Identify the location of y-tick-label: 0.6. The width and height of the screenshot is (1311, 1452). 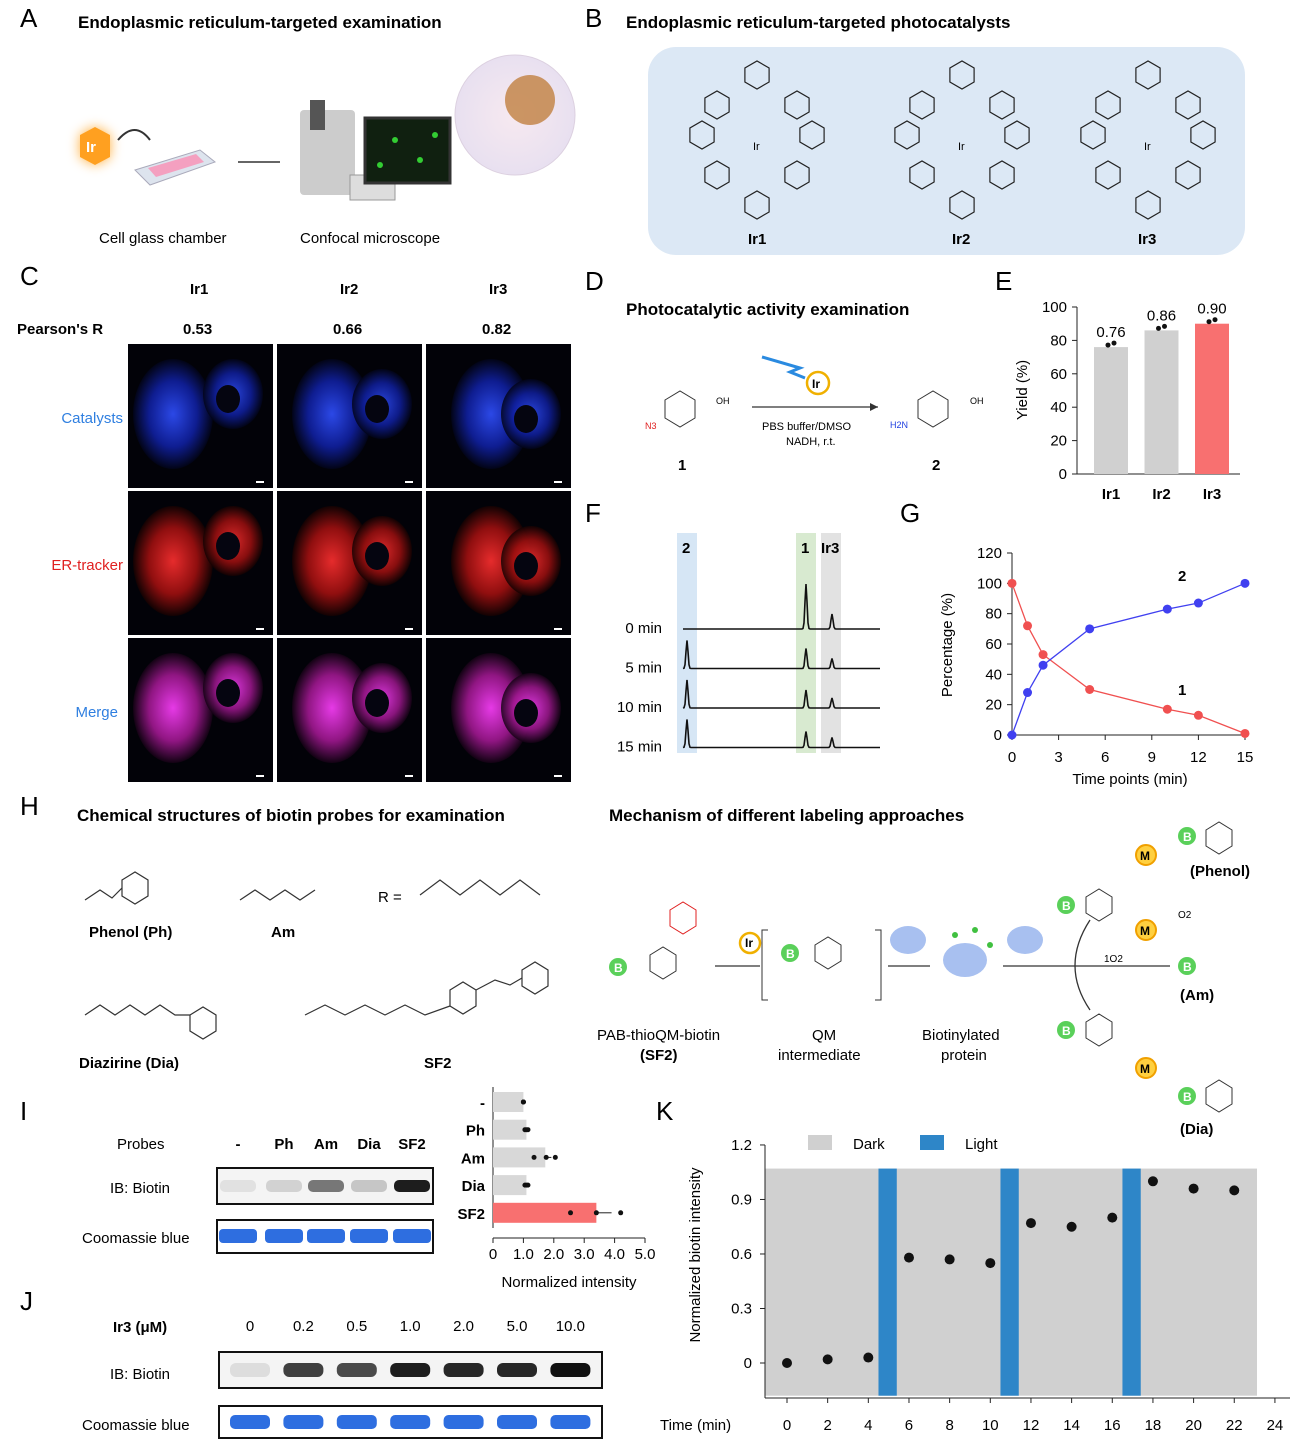
(741, 1254).